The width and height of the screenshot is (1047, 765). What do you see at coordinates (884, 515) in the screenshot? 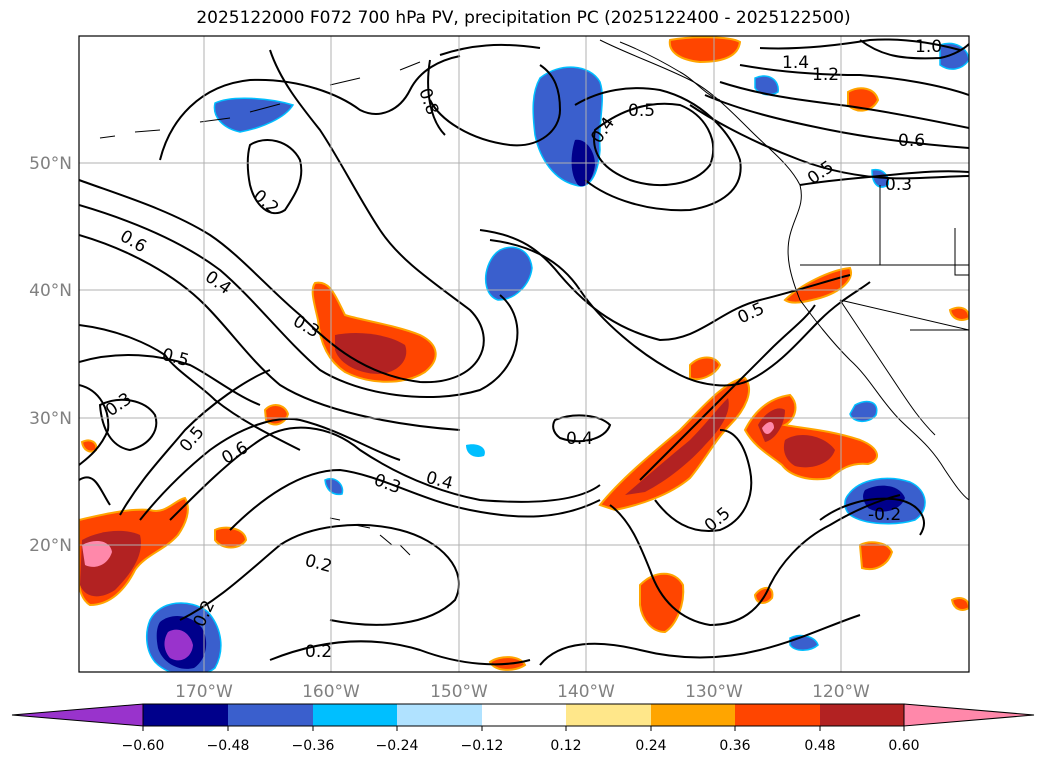
I see `contour-label: -0.2` at bounding box center [884, 515].